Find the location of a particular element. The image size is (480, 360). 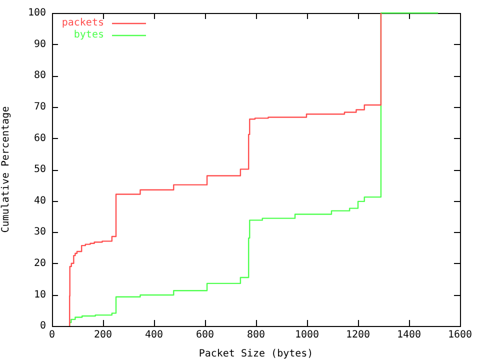

y-tick-label: 50 is located at coordinates (40, 170).